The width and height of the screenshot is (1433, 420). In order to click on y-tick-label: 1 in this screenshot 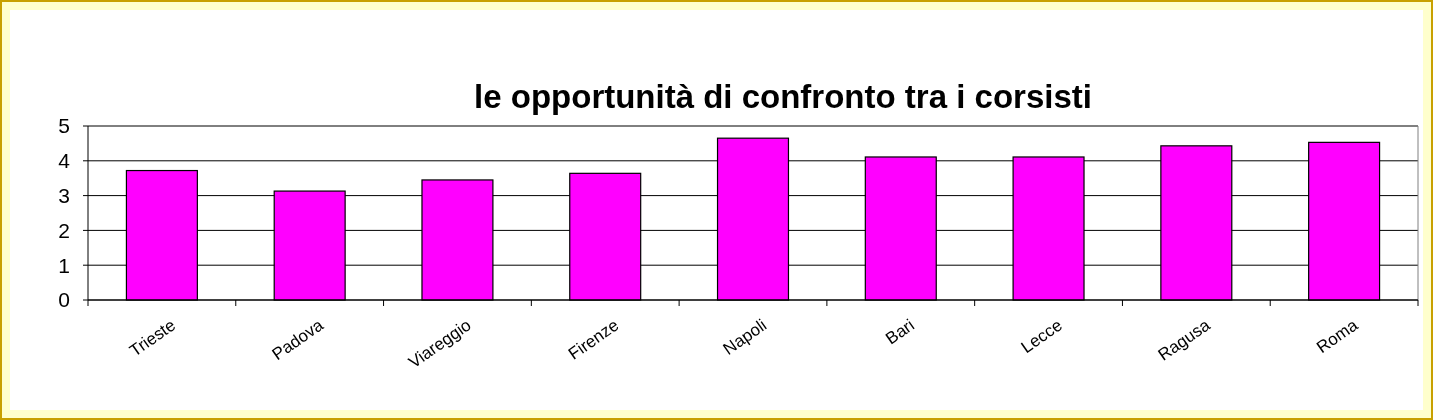, I will do `click(64, 265)`.